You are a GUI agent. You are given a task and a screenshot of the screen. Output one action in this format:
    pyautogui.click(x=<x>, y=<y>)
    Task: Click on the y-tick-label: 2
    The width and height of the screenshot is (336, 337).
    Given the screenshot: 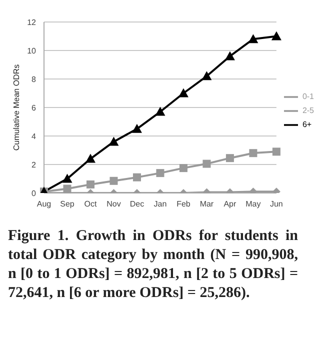 What is the action you would take?
    pyautogui.click(x=34, y=165)
    